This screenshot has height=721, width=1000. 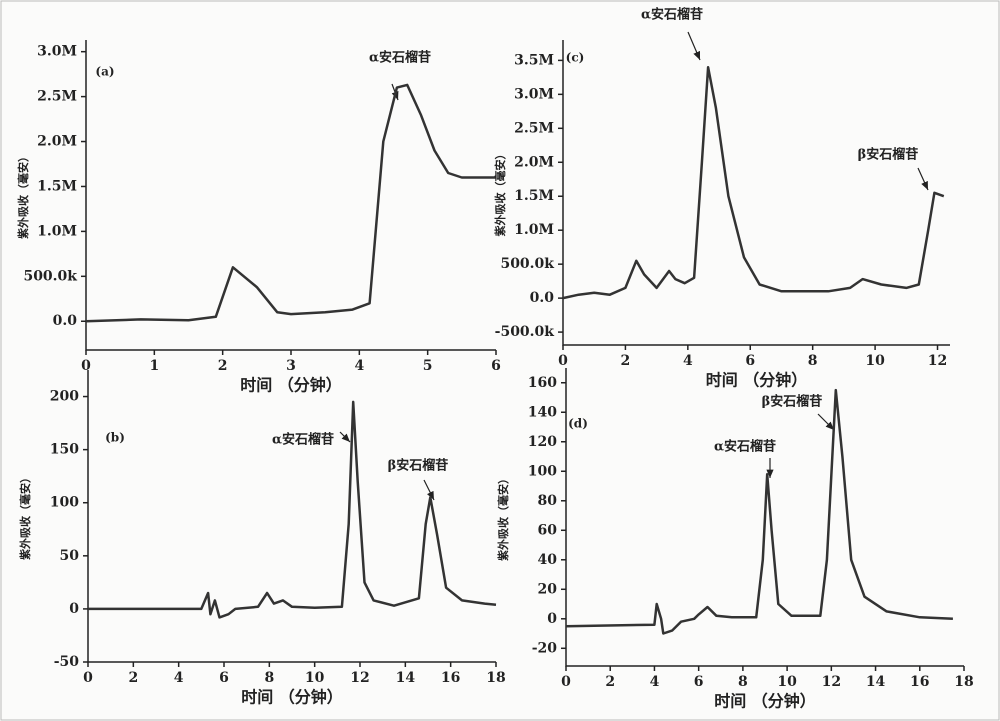 I want to click on y-tick-label: 3.5M, so click(x=534, y=60).